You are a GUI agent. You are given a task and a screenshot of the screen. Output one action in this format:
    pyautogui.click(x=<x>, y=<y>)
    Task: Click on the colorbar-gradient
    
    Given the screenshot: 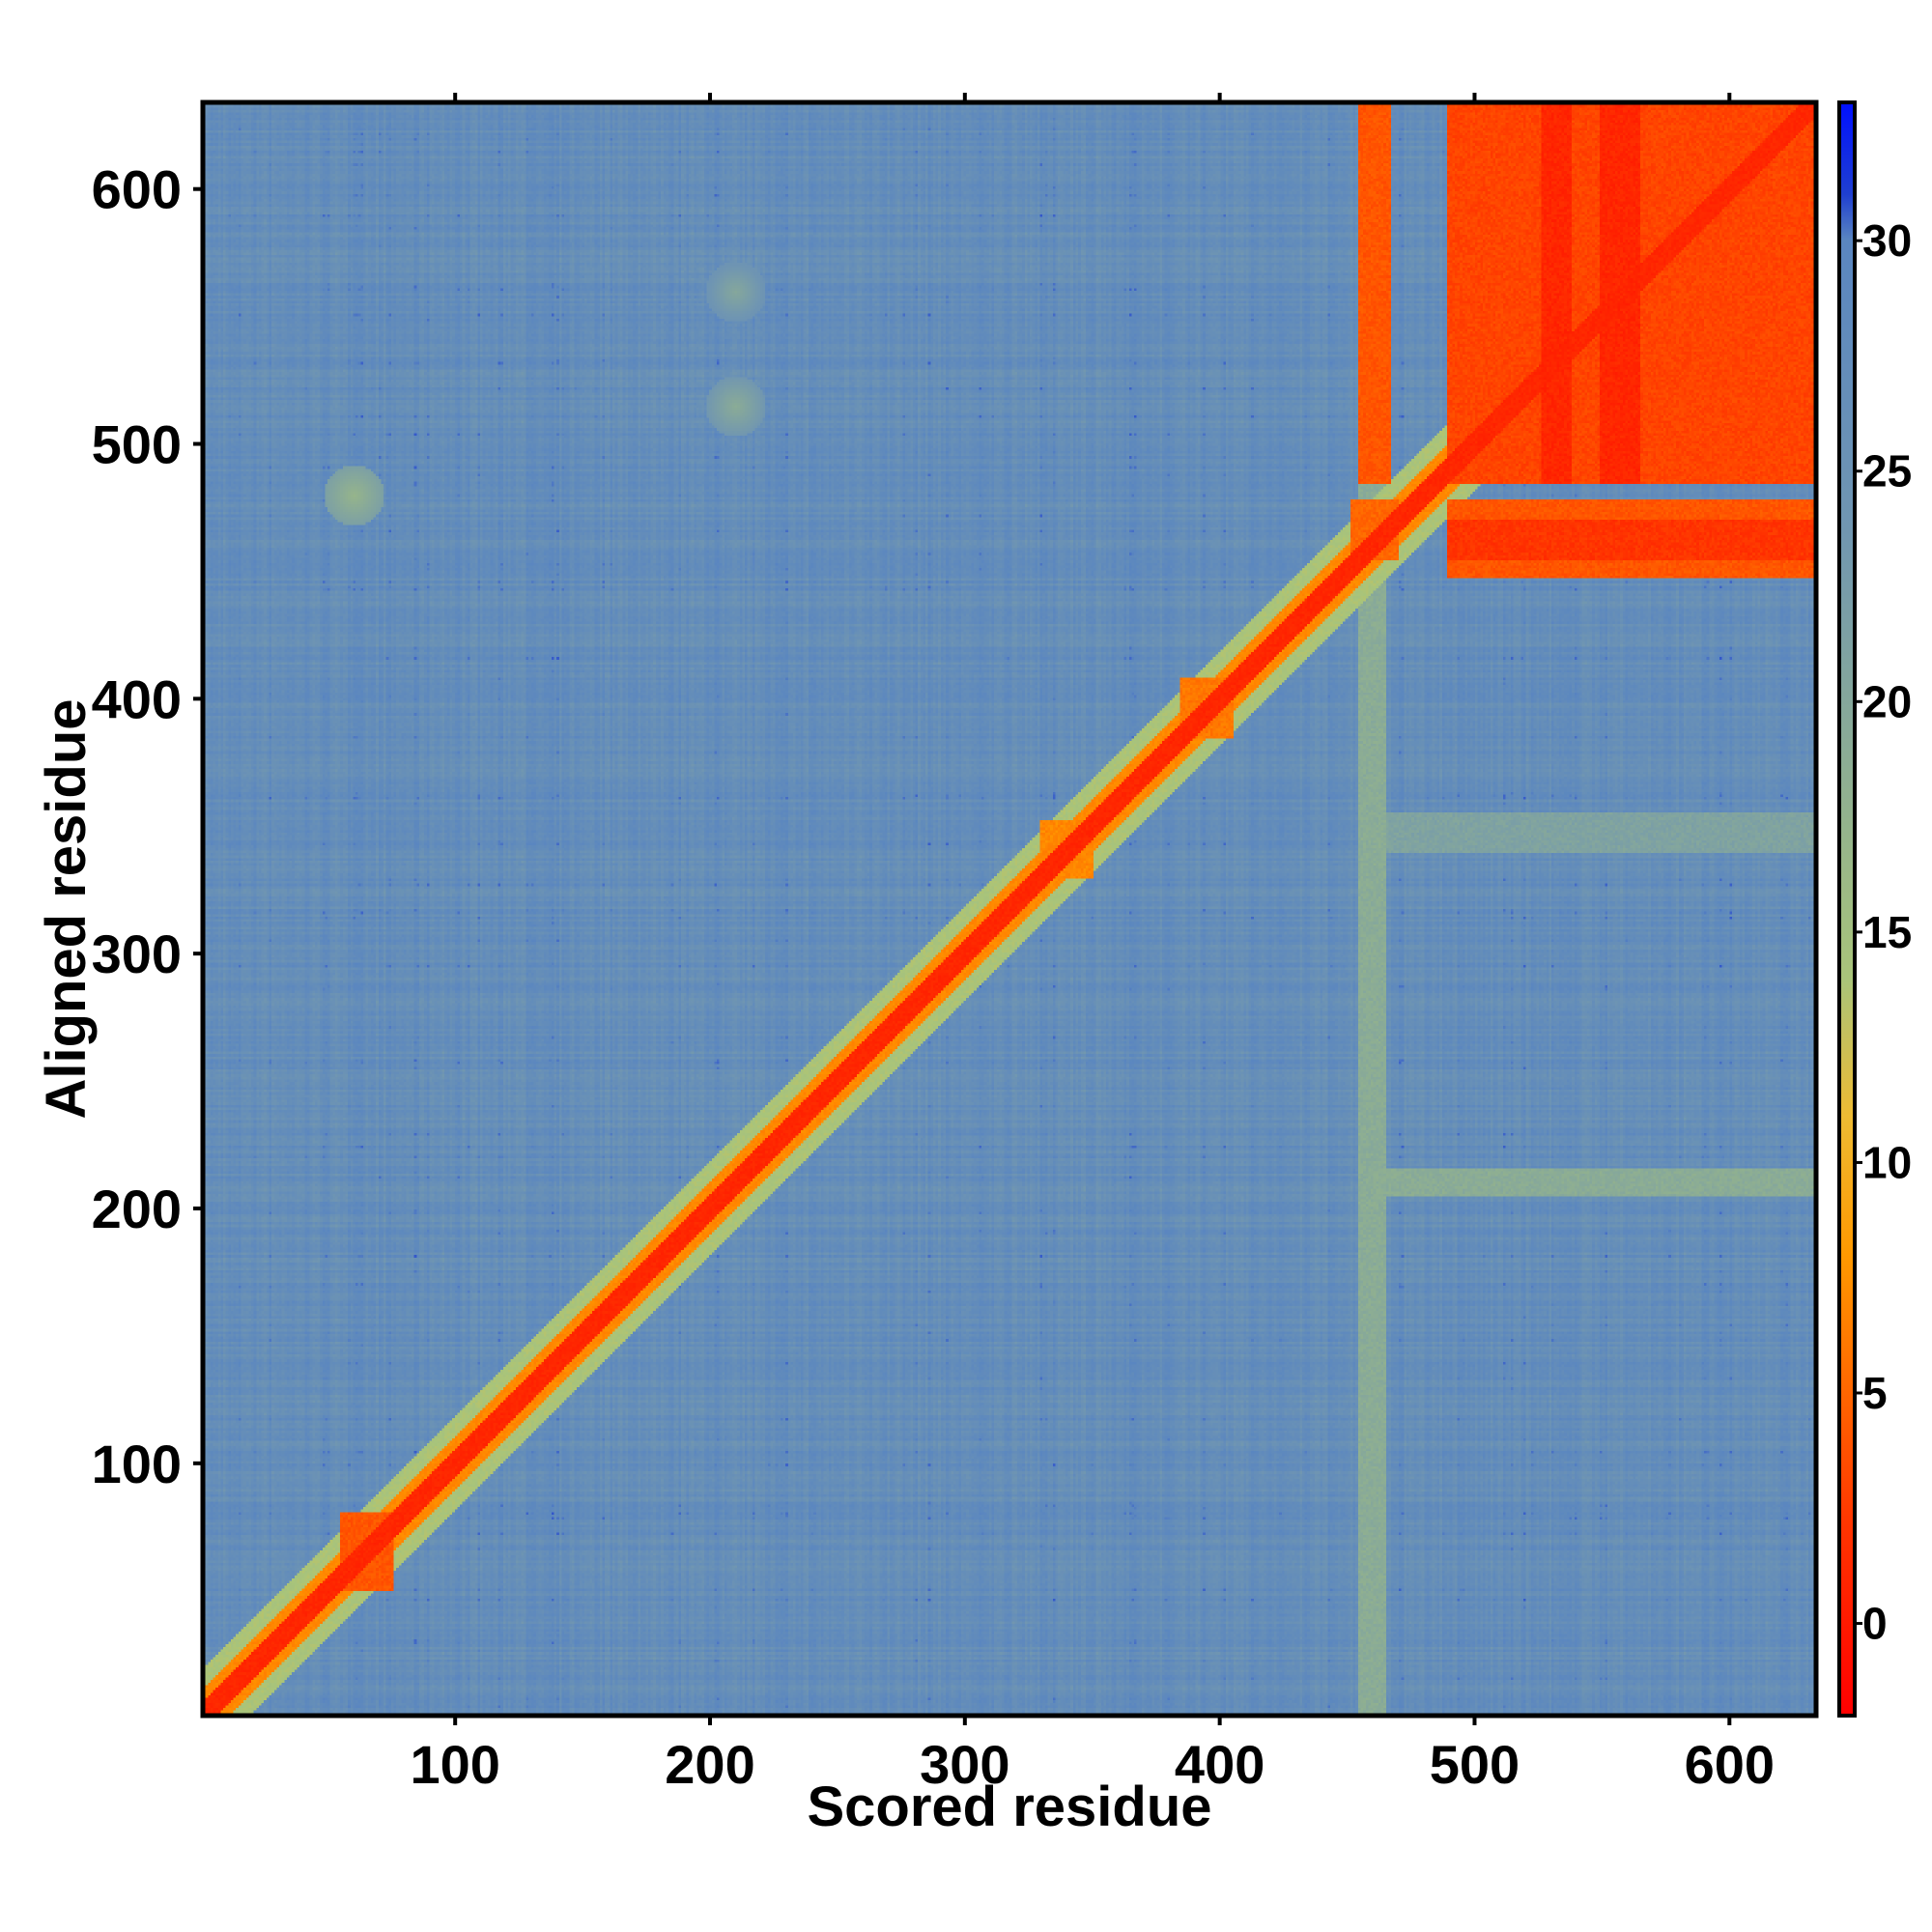 What is the action you would take?
    pyautogui.click(x=1847, y=909)
    